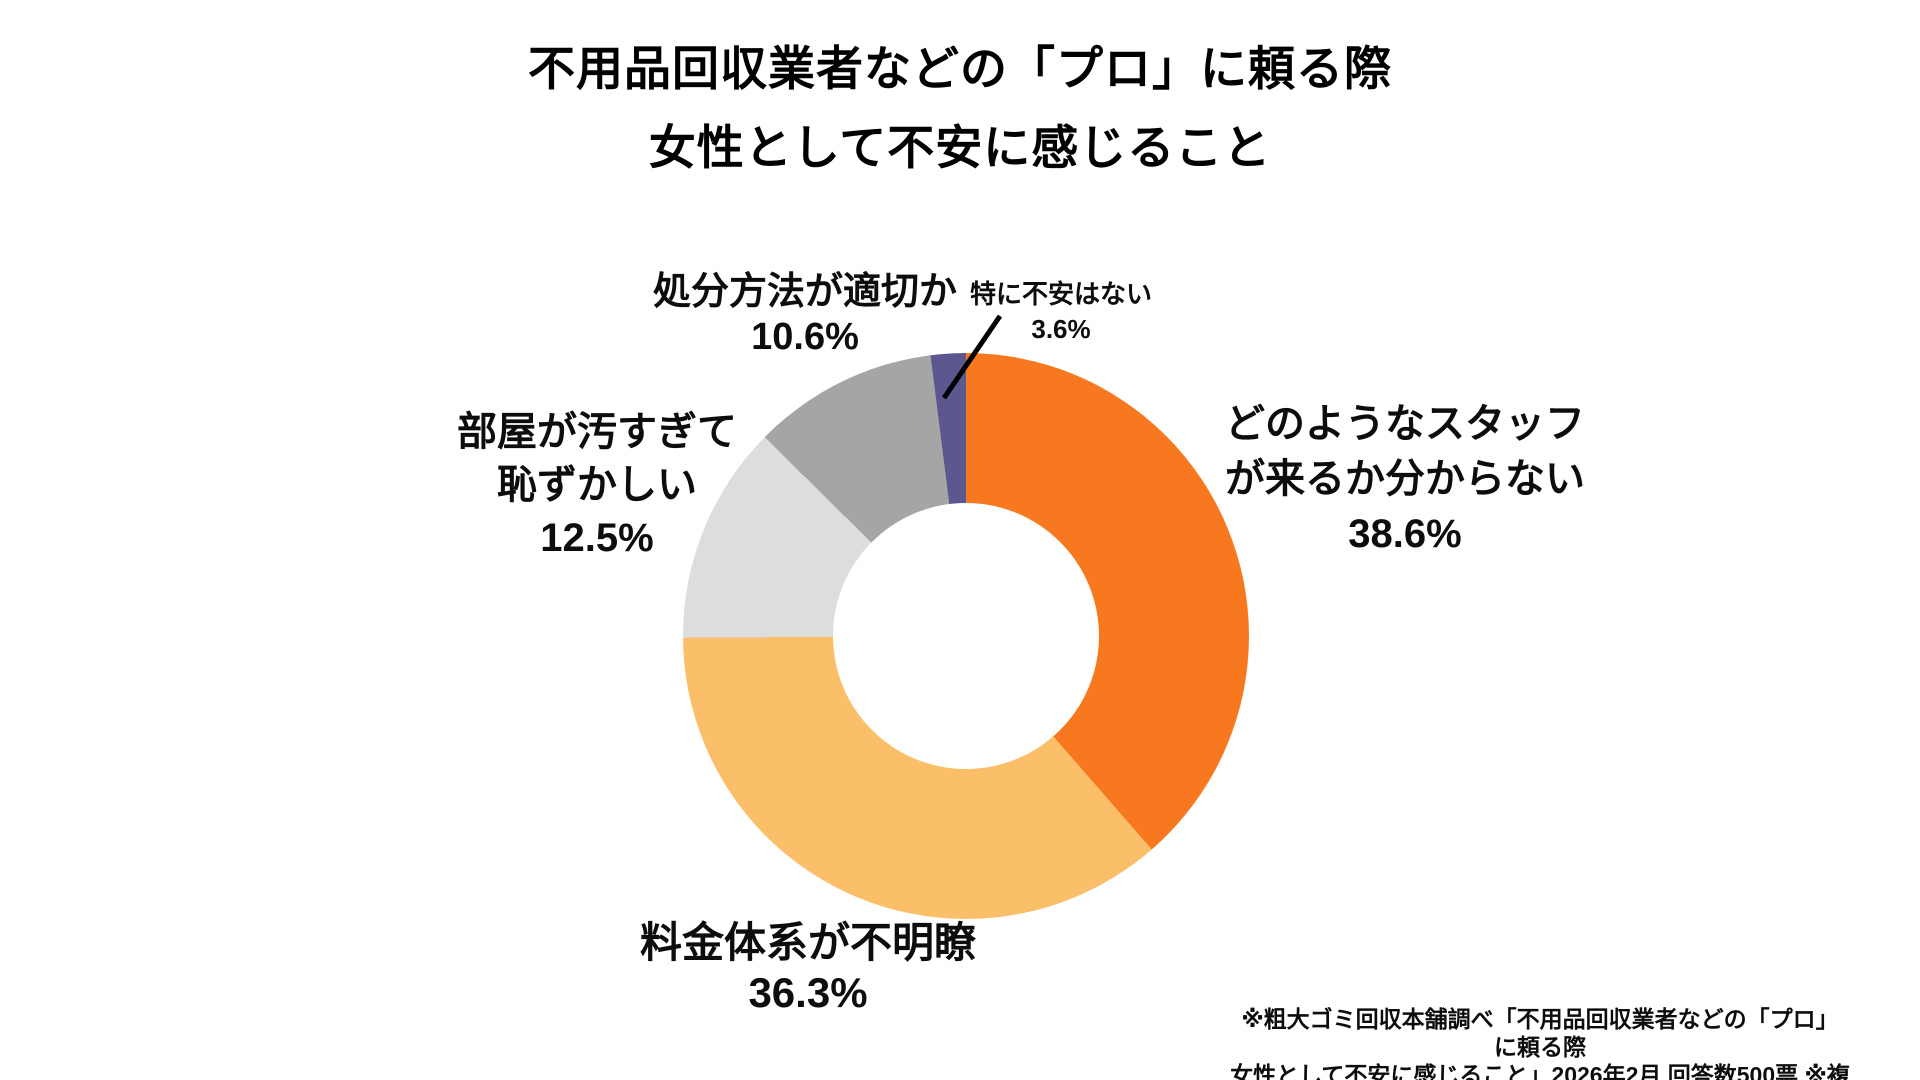 Image resolution: width=1920 pixels, height=1080 pixels. What do you see at coordinates (808, 968) in the screenshot?
I see `slice-label-price: 料金体系が不明瞭 36.3%` at bounding box center [808, 968].